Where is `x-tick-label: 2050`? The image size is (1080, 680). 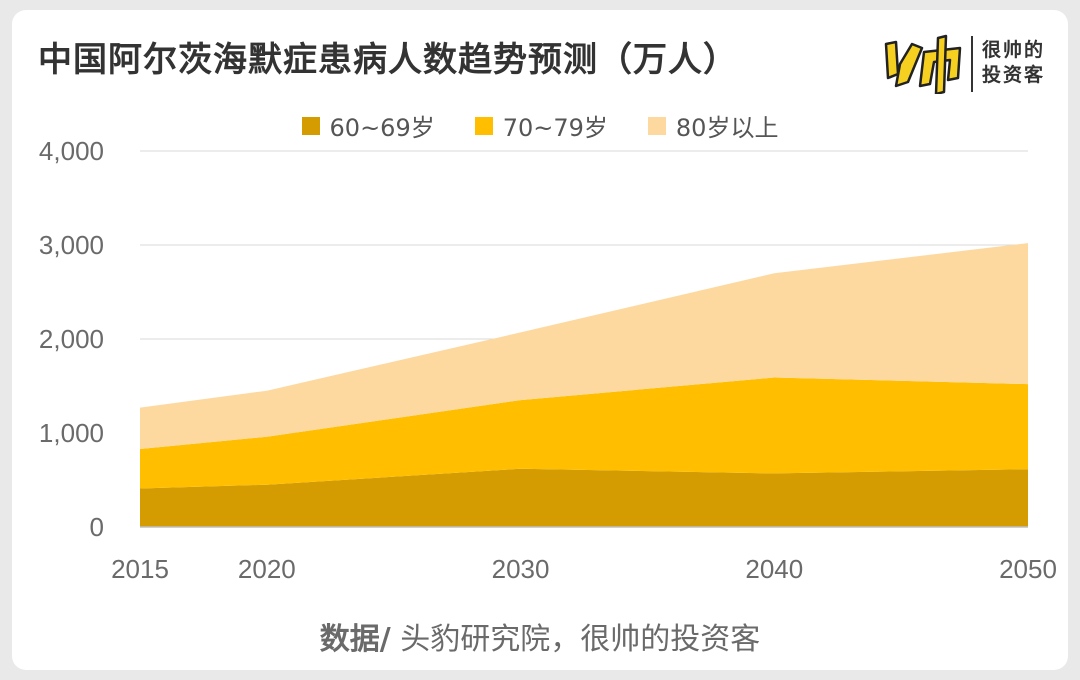 x-tick-label: 2050 is located at coordinates (1028, 569).